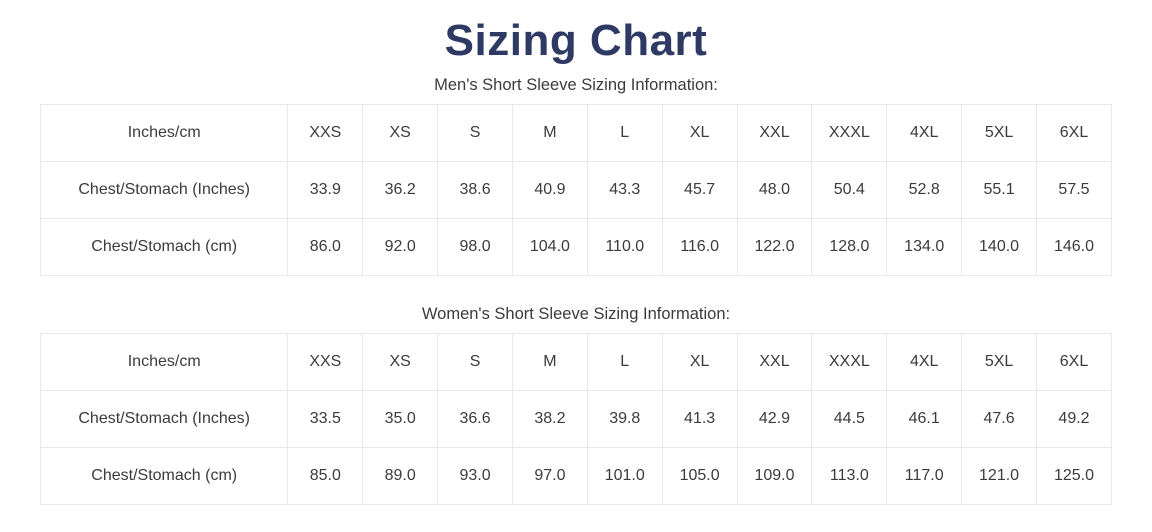 The width and height of the screenshot is (1152, 532). What do you see at coordinates (924, 419) in the screenshot?
I see `measurement-cell: 46.1` at bounding box center [924, 419].